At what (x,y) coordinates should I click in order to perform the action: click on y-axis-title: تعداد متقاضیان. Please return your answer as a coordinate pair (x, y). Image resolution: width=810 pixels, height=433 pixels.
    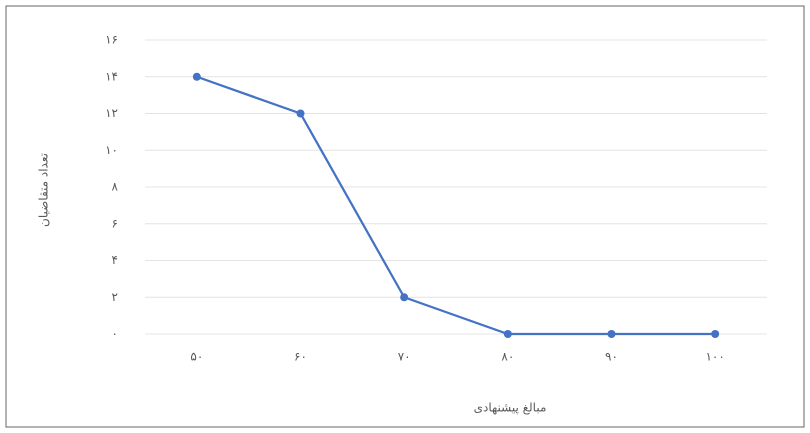
    Looking at the image, I should click on (44, 190).